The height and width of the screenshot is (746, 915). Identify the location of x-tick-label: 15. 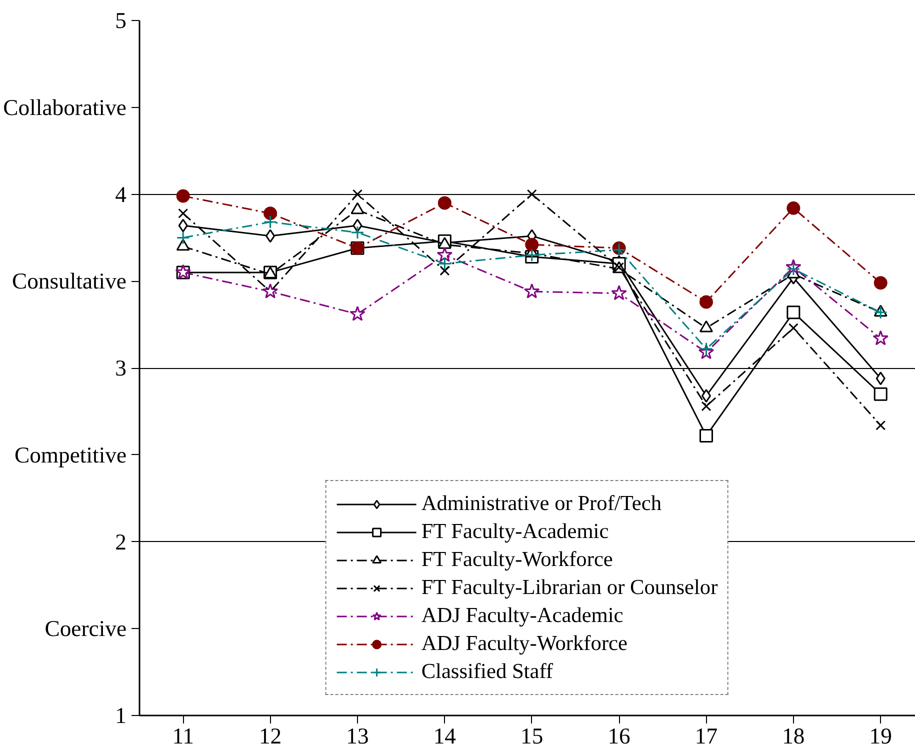
(532, 735).